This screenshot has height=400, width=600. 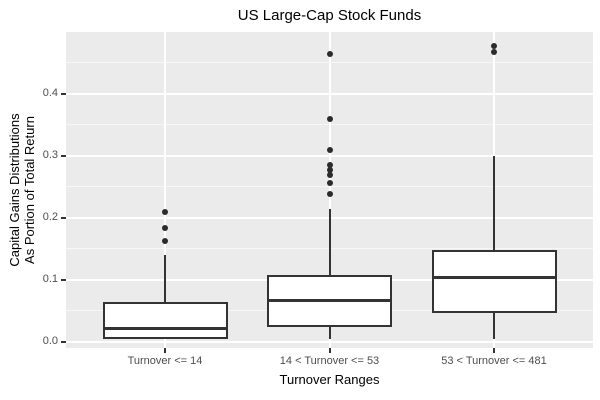 I want to click on x-tick-label: 53 < Turnover <= 481, so click(x=494, y=361).